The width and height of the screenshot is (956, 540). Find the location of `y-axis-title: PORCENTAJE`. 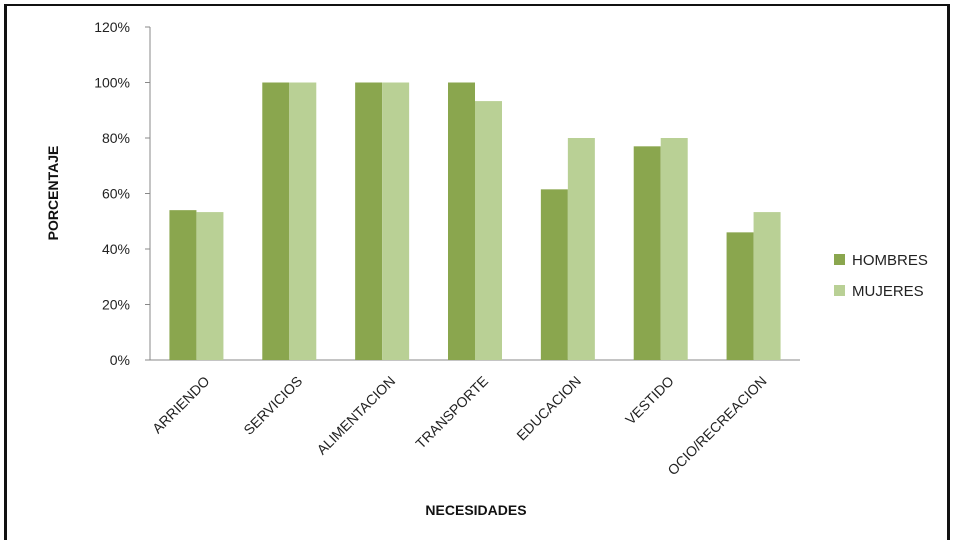

y-axis-title: PORCENTAJE is located at coordinates (53, 193).